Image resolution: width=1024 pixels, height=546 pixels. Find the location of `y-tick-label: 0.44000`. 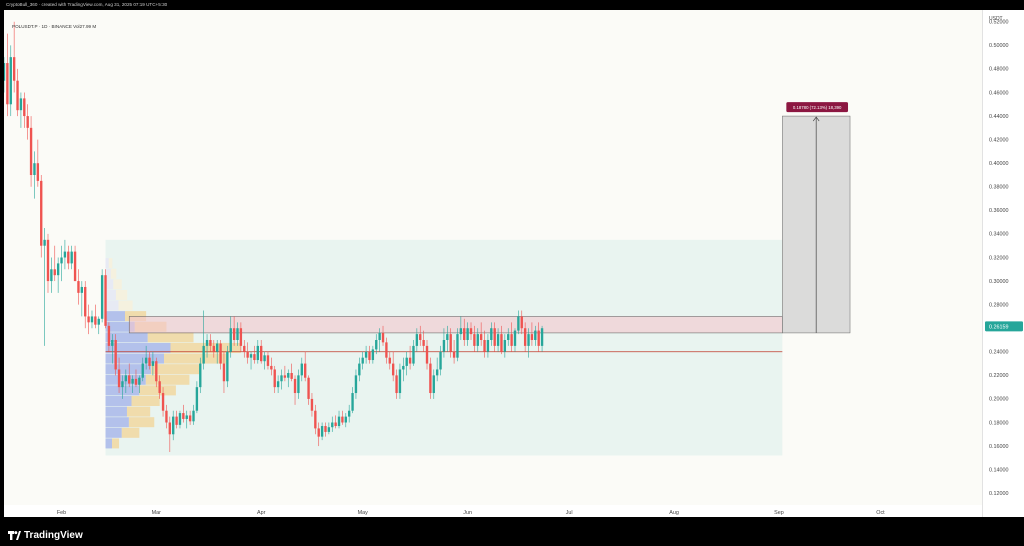

y-tick-label: 0.44000 is located at coordinates (999, 117).